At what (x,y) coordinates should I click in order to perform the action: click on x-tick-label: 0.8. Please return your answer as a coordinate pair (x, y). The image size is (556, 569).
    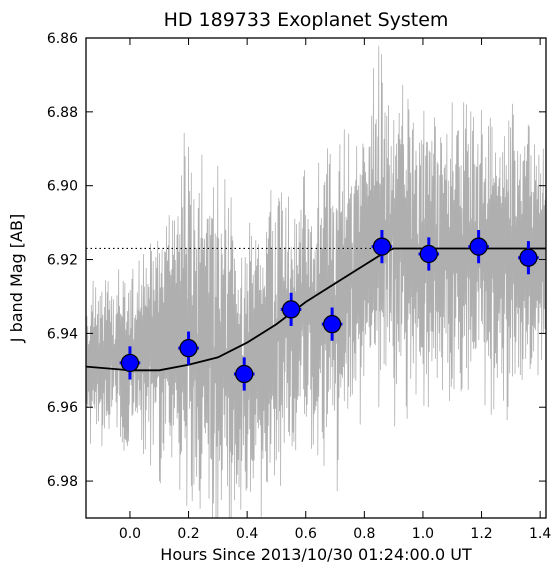
    Looking at the image, I should click on (364, 534).